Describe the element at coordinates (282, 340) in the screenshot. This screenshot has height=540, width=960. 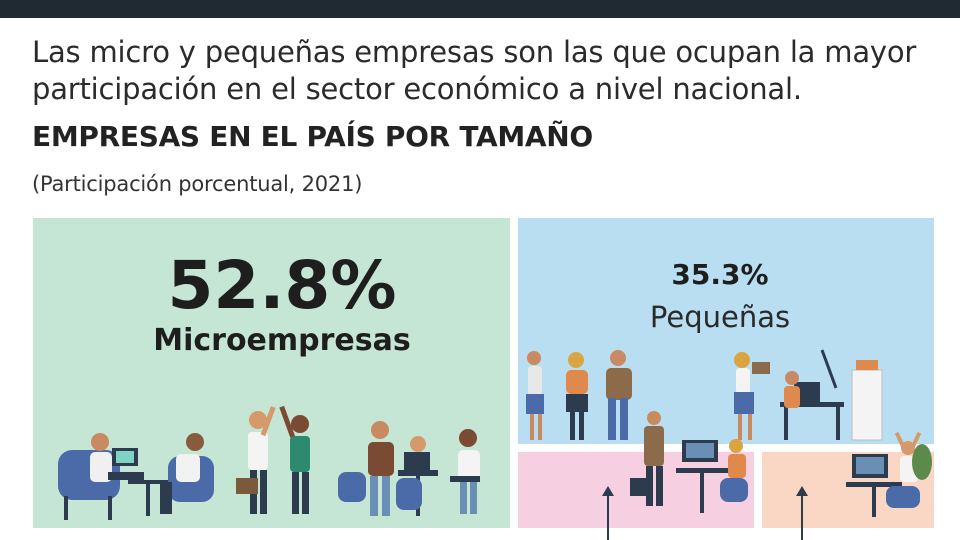
I see `micro-category-label: Microempresas` at that location.